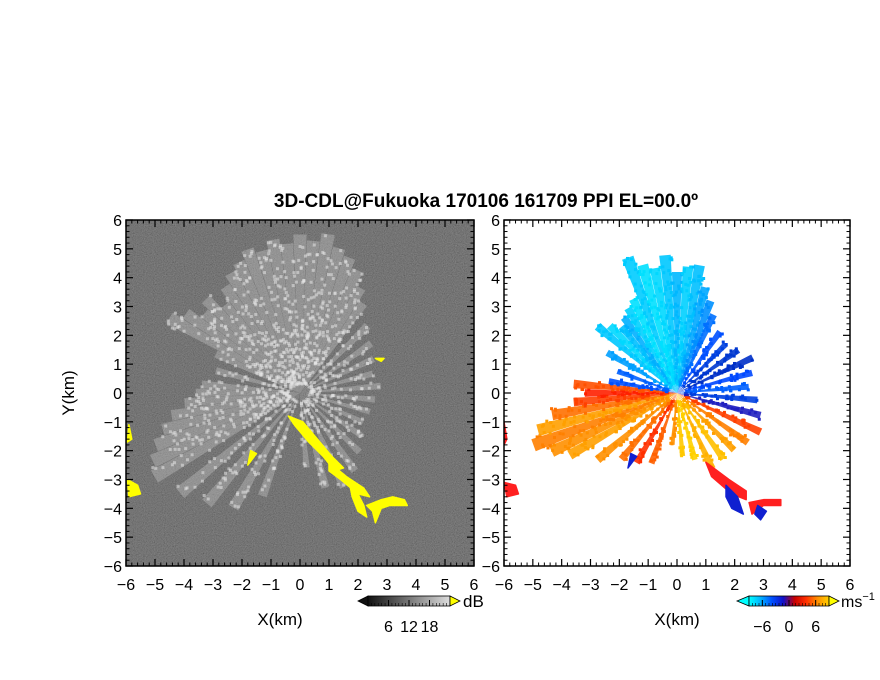  What do you see at coordinates (126, 585) in the screenshot?
I see `x-tick-label: −6` at bounding box center [126, 585].